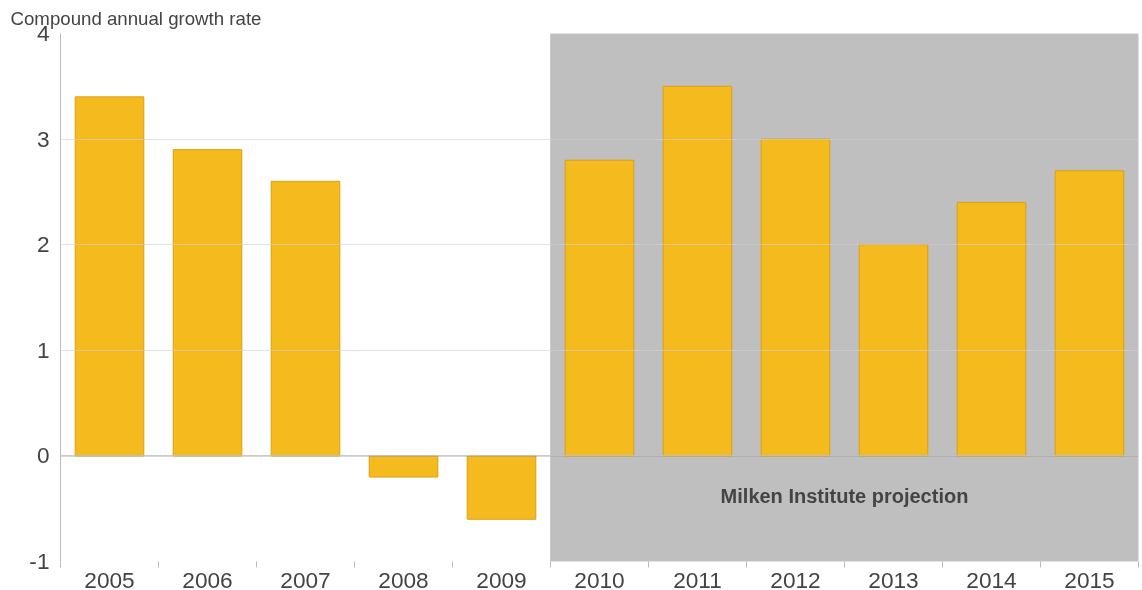 This screenshot has height=590, width=1142. I want to click on x-tick-label: 2010, so click(599, 578).